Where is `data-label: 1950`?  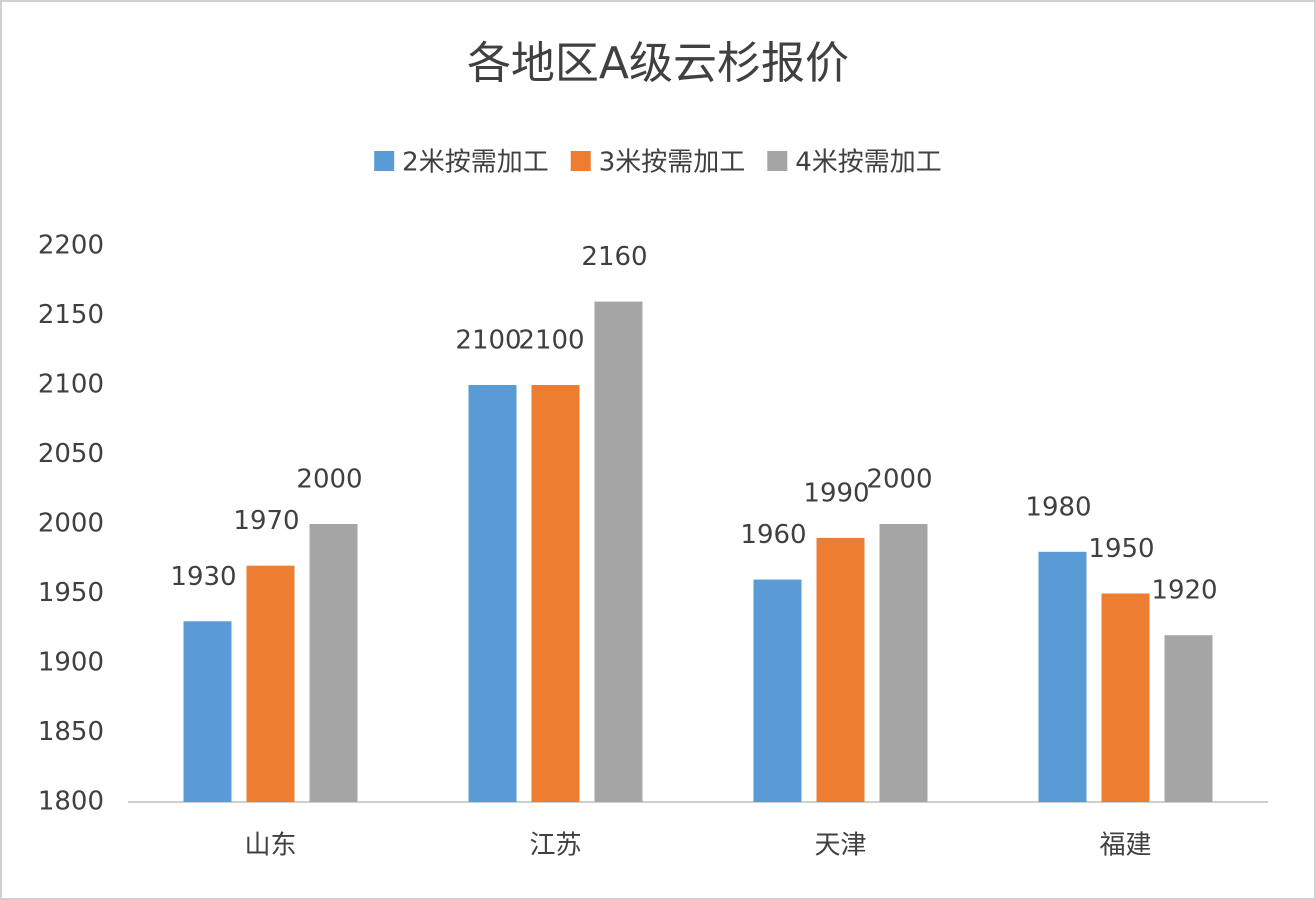 data-label: 1950 is located at coordinates (1121, 549).